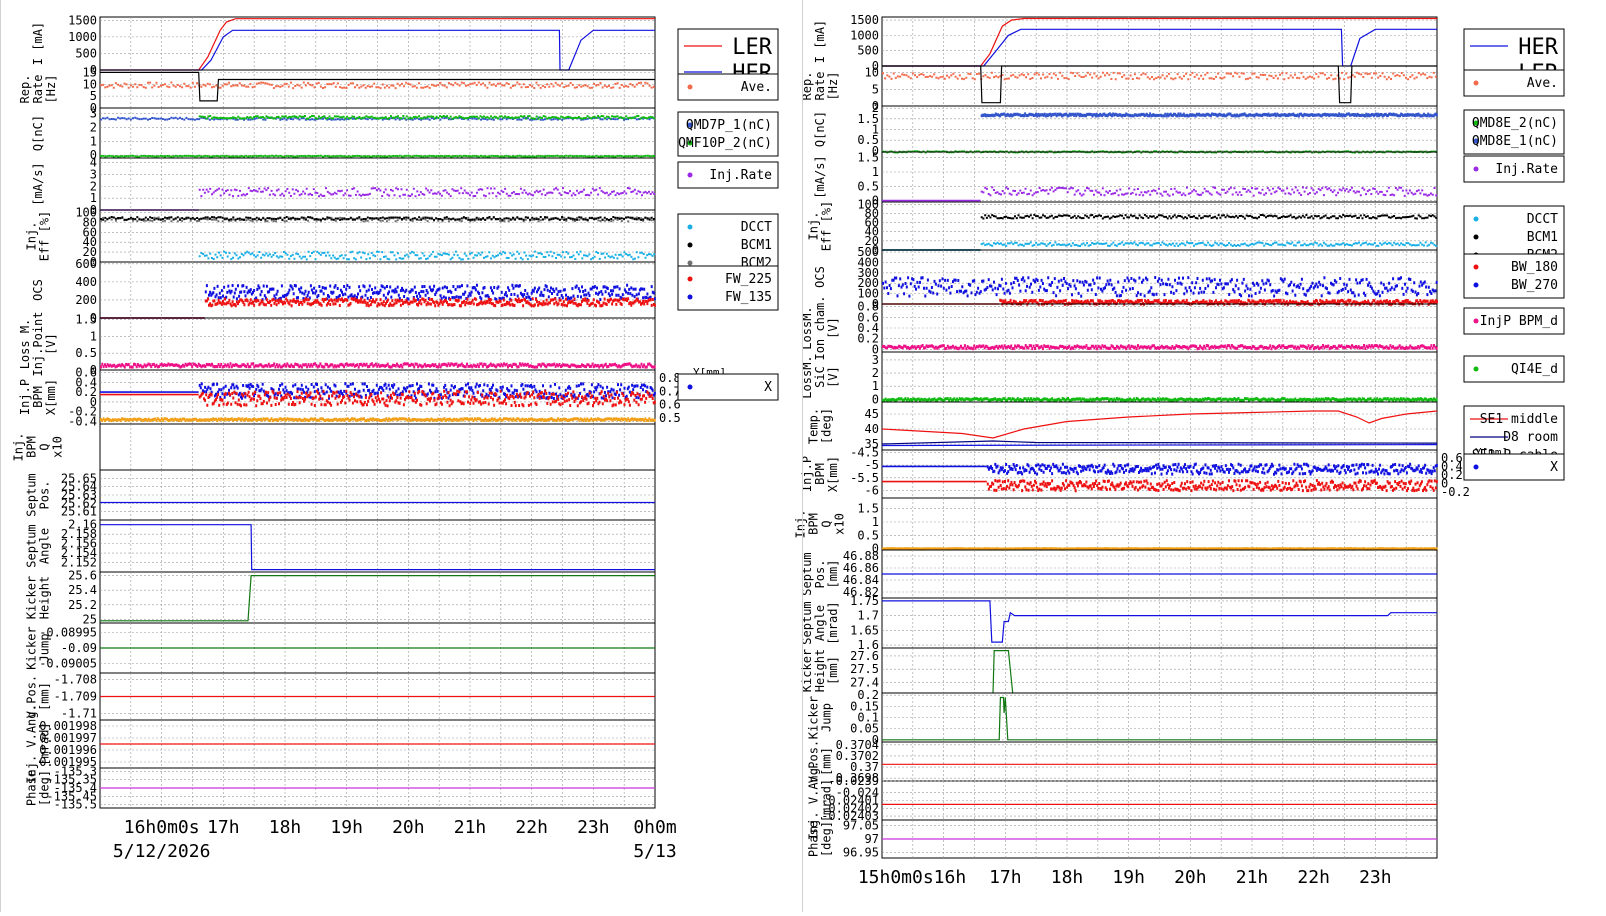 The image size is (1606, 916). I want to click on y-axis-label: [V], so click(833, 328).